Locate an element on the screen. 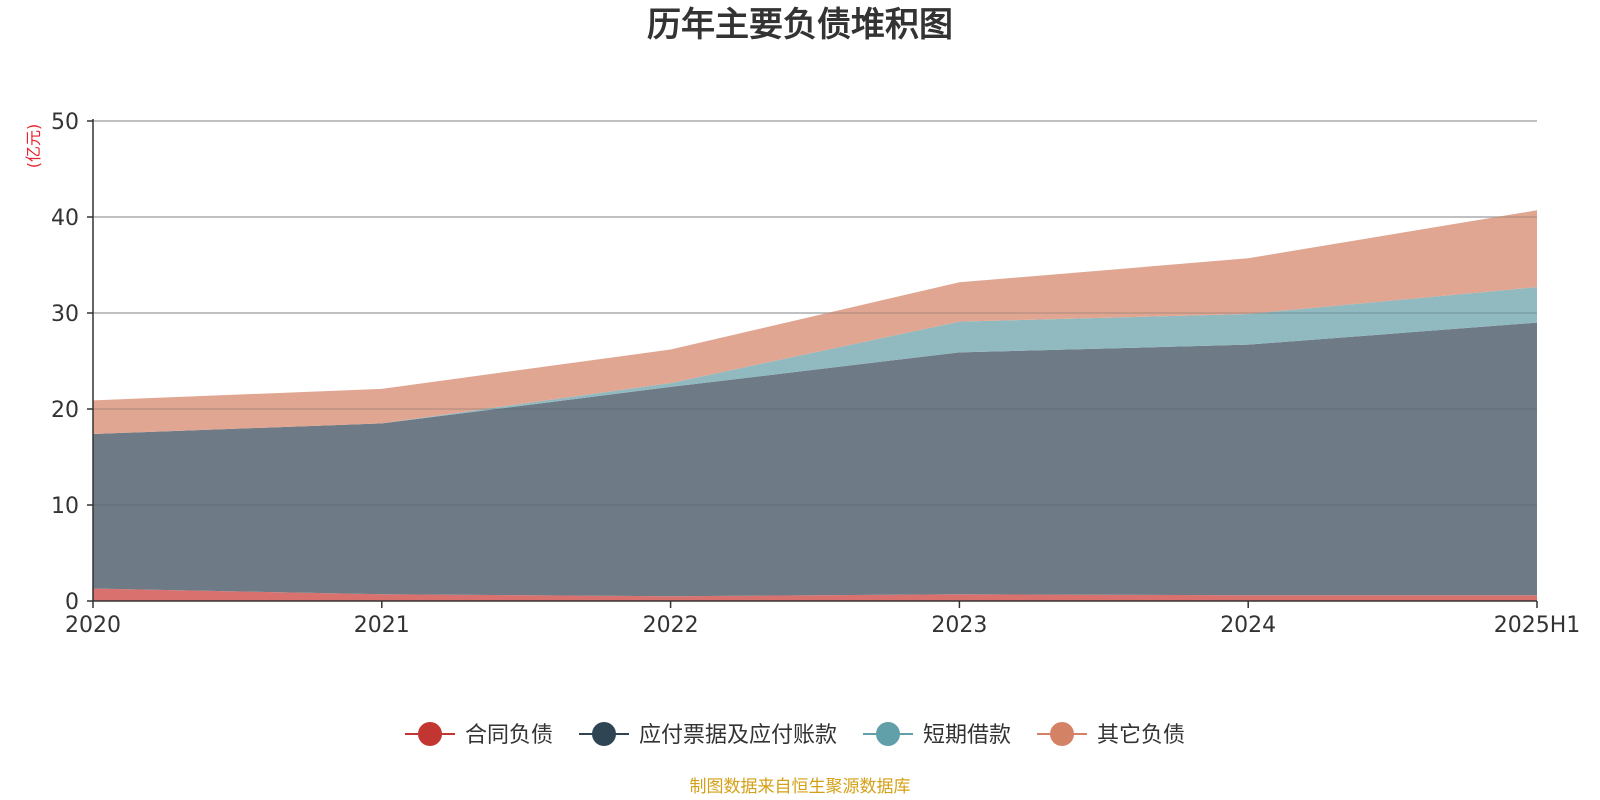 The width and height of the screenshot is (1600, 800). y-tick-label: 0 is located at coordinates (72, 602).